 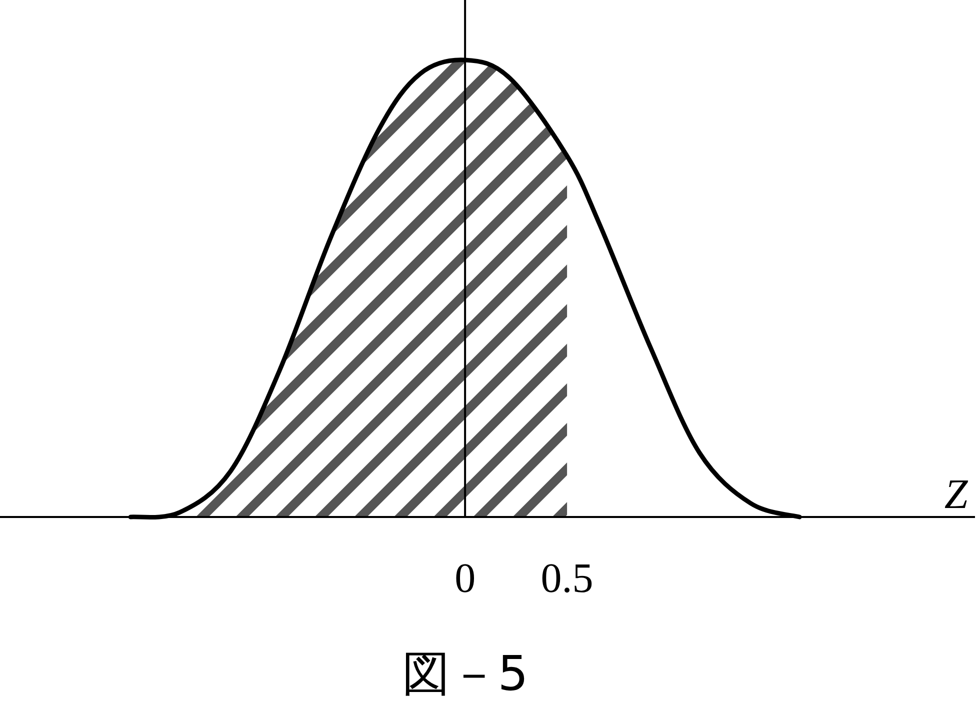 What do you see at coordinates (465, 579) in the screenshot?
I see `x-tick-label: 0` at bounding box center [465, 579].